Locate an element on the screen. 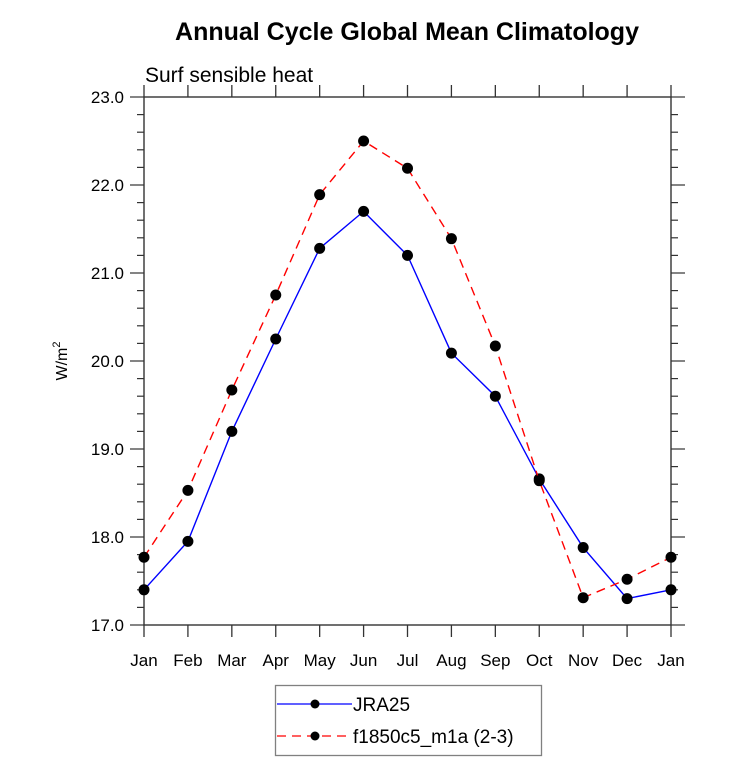 The image size is (733, 777). legend: JRA25 f1850c5_m1a (2-3) is located at coordinates (408, 720).